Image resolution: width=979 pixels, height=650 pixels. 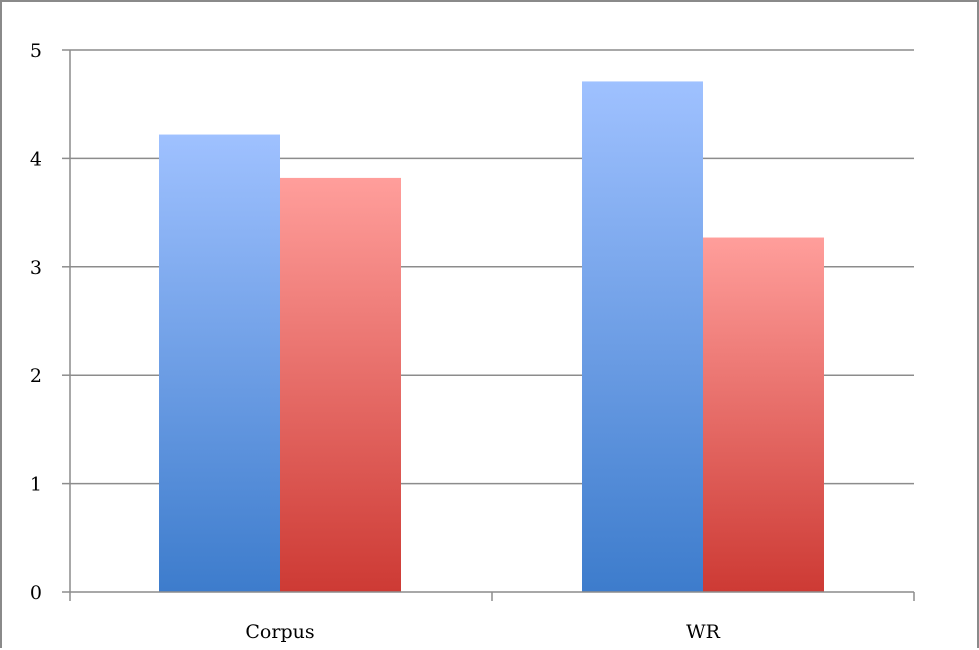 I want to click on y-tick-label: 1, so click(x=36, y=485).